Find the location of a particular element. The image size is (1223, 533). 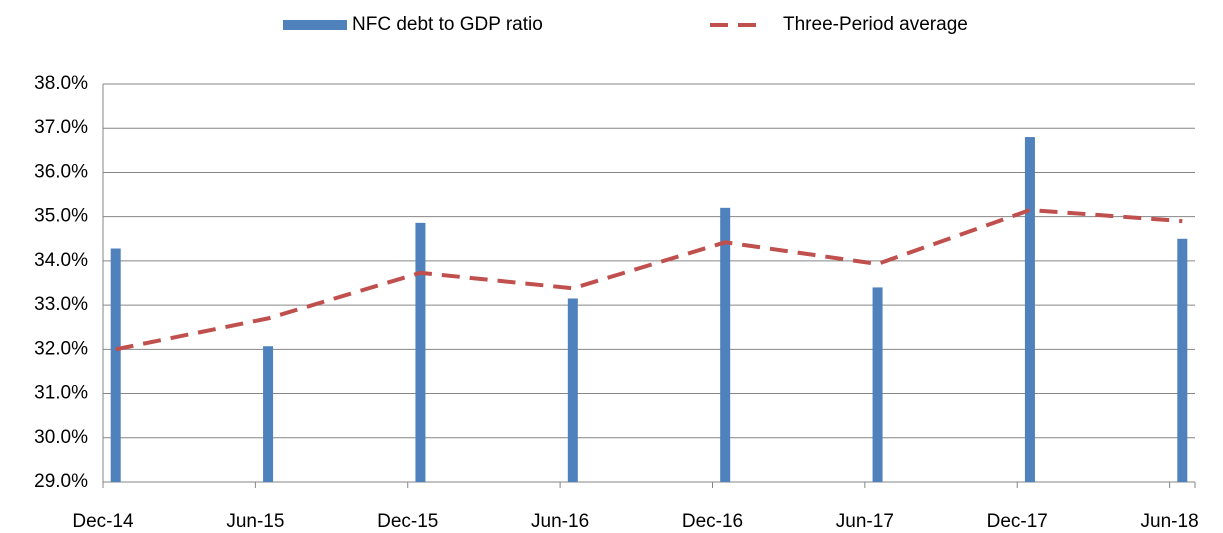

y-tick-label: 33.0% is located at coordinates (61, 304).